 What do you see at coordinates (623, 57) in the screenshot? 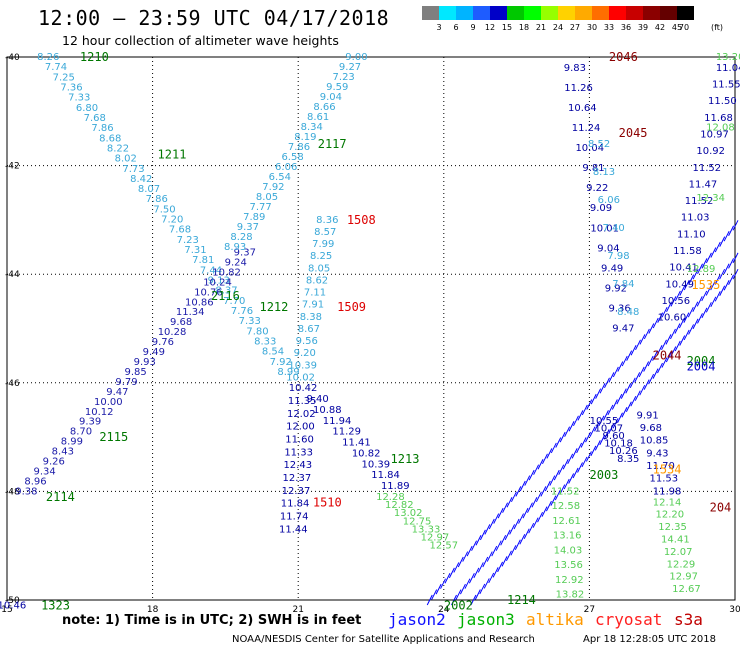
I see `pass-time-label: 2046` at bounding box center [623, 57].